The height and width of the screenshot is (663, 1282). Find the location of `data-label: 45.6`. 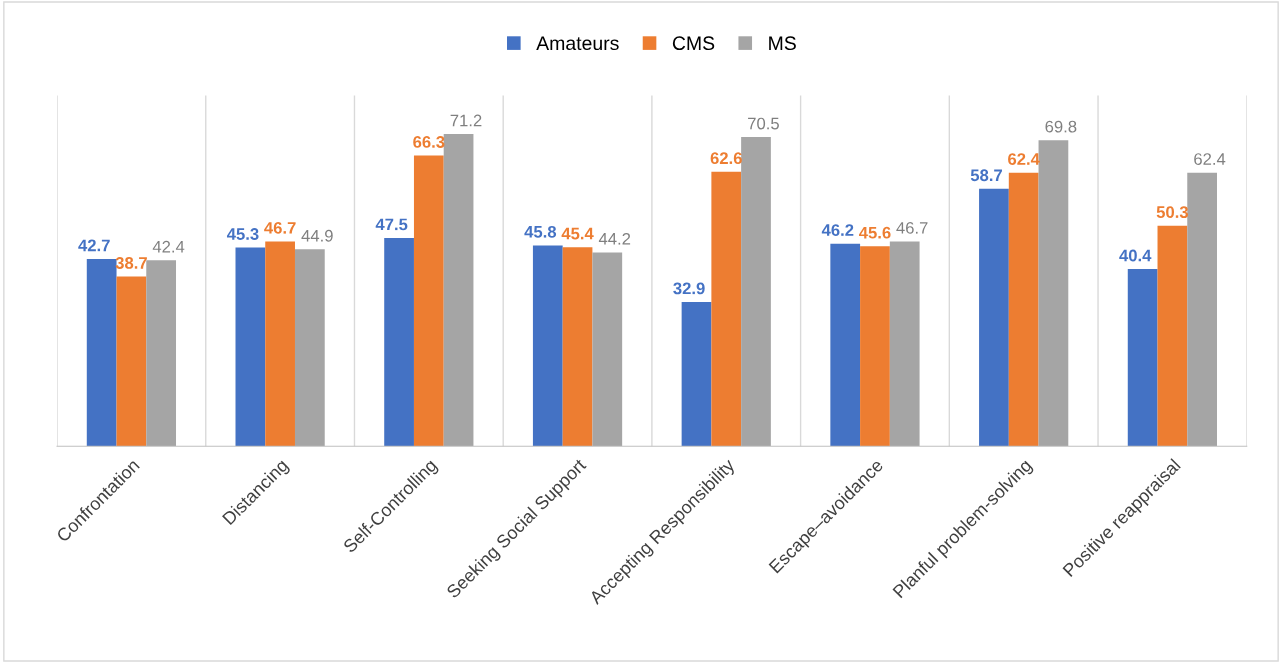

data-label: 45.6 is located at coordinates (875, 232).